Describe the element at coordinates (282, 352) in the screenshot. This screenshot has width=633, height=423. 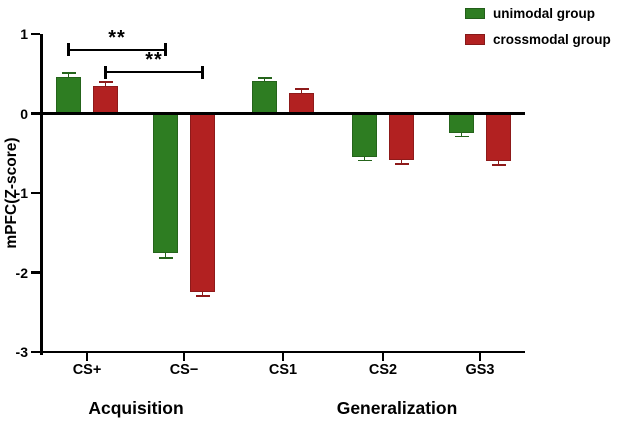
I see `x-axis-line` at that location.